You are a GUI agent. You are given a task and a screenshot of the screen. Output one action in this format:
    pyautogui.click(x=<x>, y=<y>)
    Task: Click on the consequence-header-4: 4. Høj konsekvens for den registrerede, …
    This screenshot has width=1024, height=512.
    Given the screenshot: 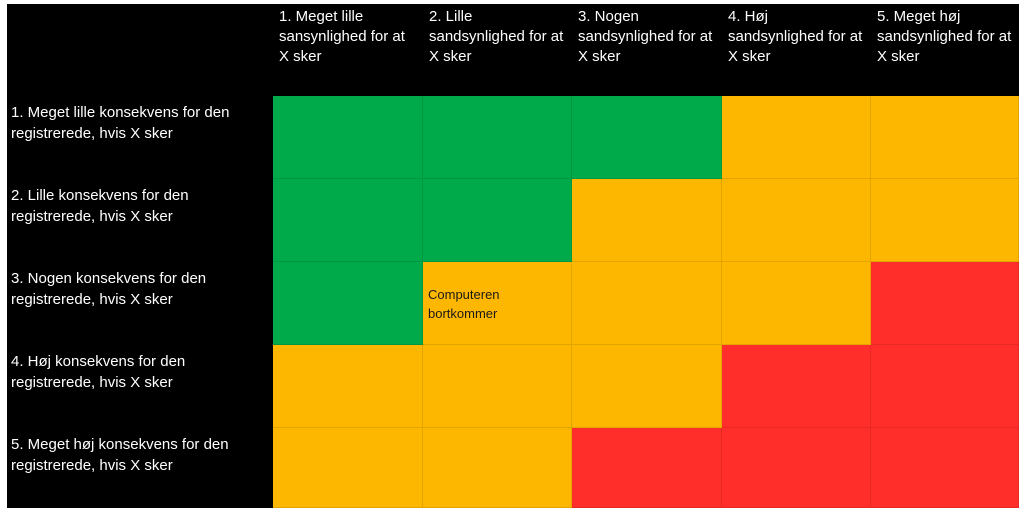 What is the action you would take?
    pyautogui.click(x=140, y=386)
    